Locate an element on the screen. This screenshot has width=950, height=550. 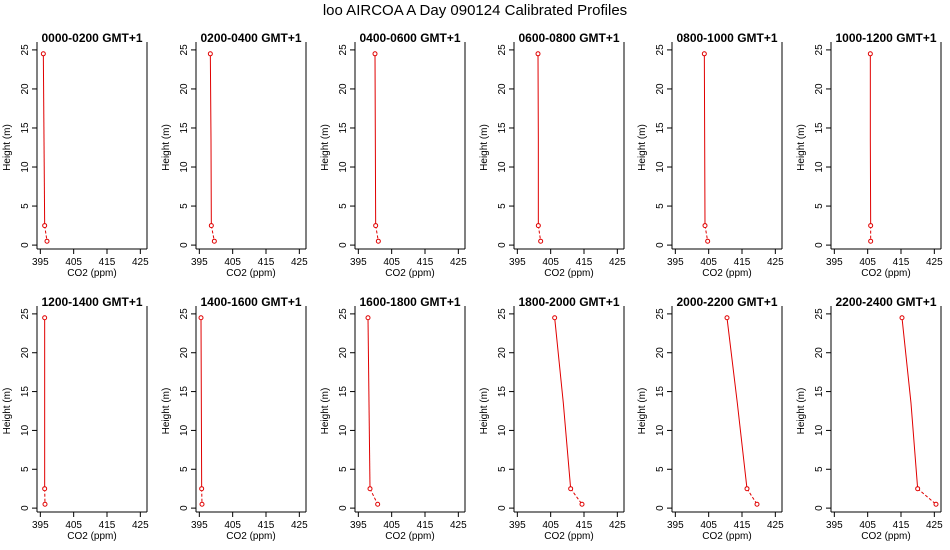
panel-title: 1600-1800 GMT+1 is located at coordinates (409, 302).